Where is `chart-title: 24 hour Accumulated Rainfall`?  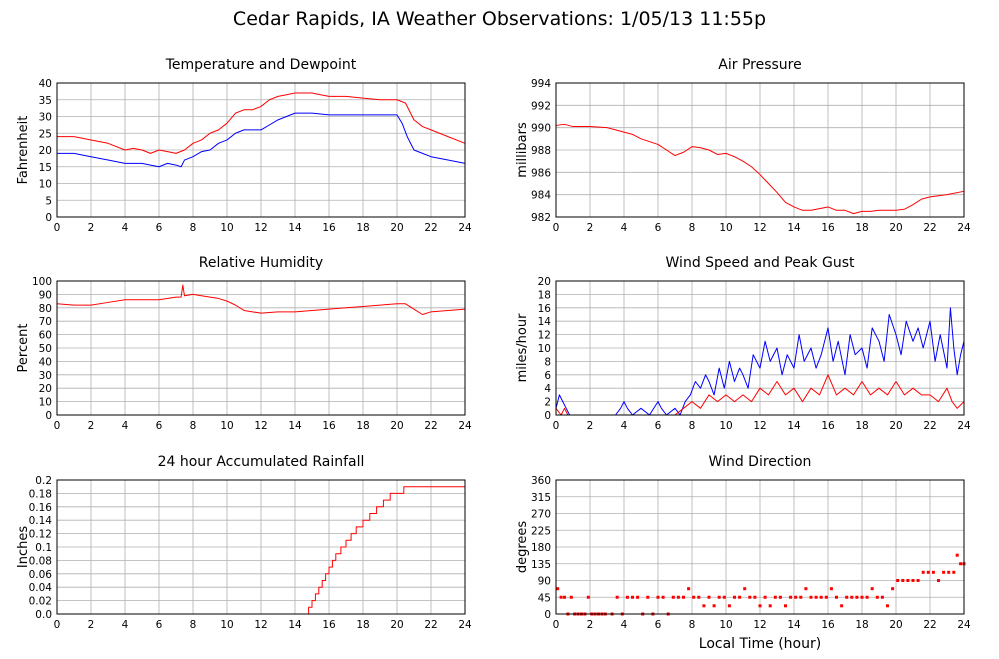
chart-title: 24 hour Accumulated Rainfall is located at coordinates (261, 462).